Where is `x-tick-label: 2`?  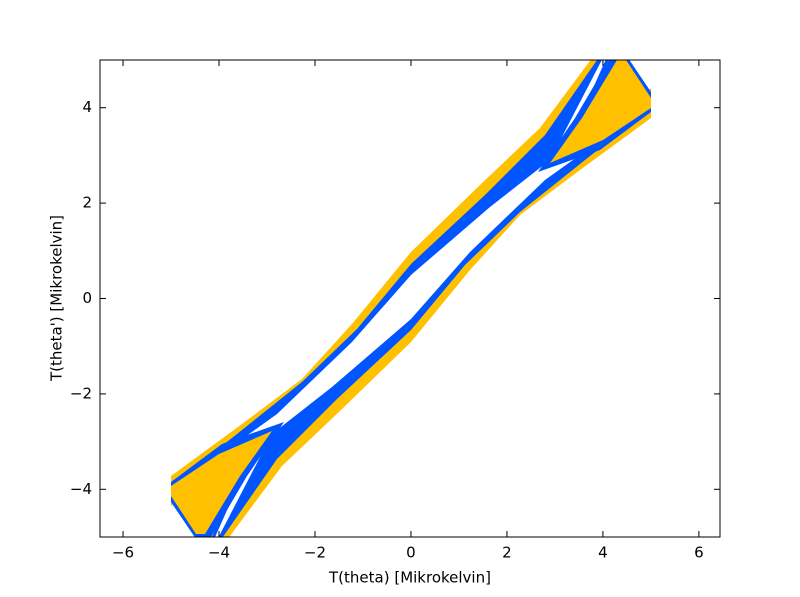 x-tick-label: 2 is located at coordinates (507, 553).